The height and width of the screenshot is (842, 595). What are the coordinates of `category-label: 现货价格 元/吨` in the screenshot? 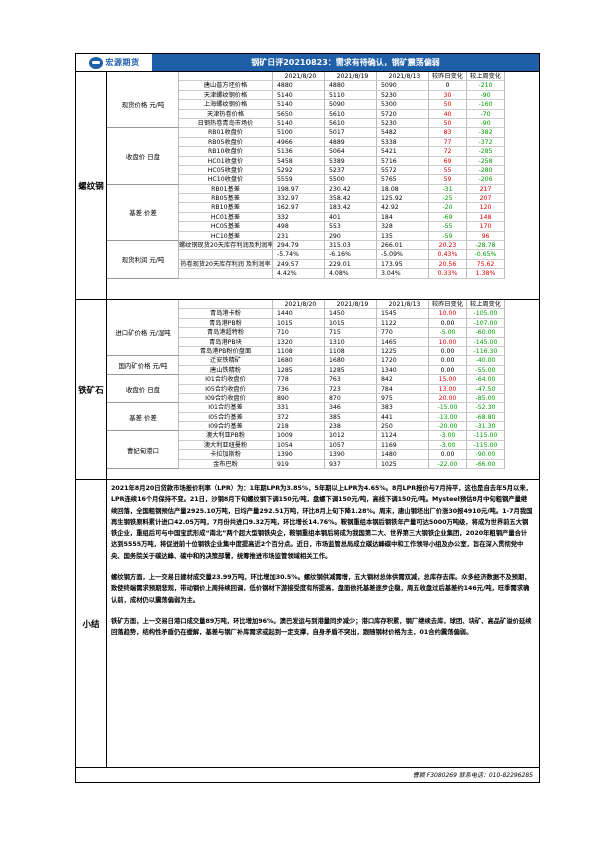 It's located at (143, 105).